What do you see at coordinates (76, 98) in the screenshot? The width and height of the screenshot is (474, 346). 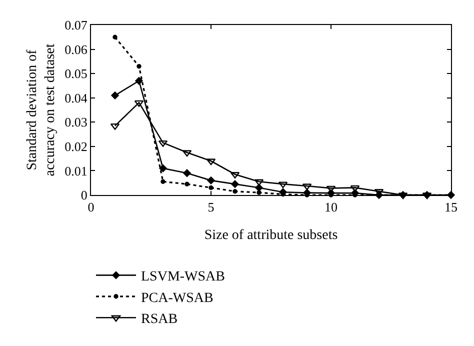 I see `y-tick-label: 0.04` at bounding box center [76, 98].